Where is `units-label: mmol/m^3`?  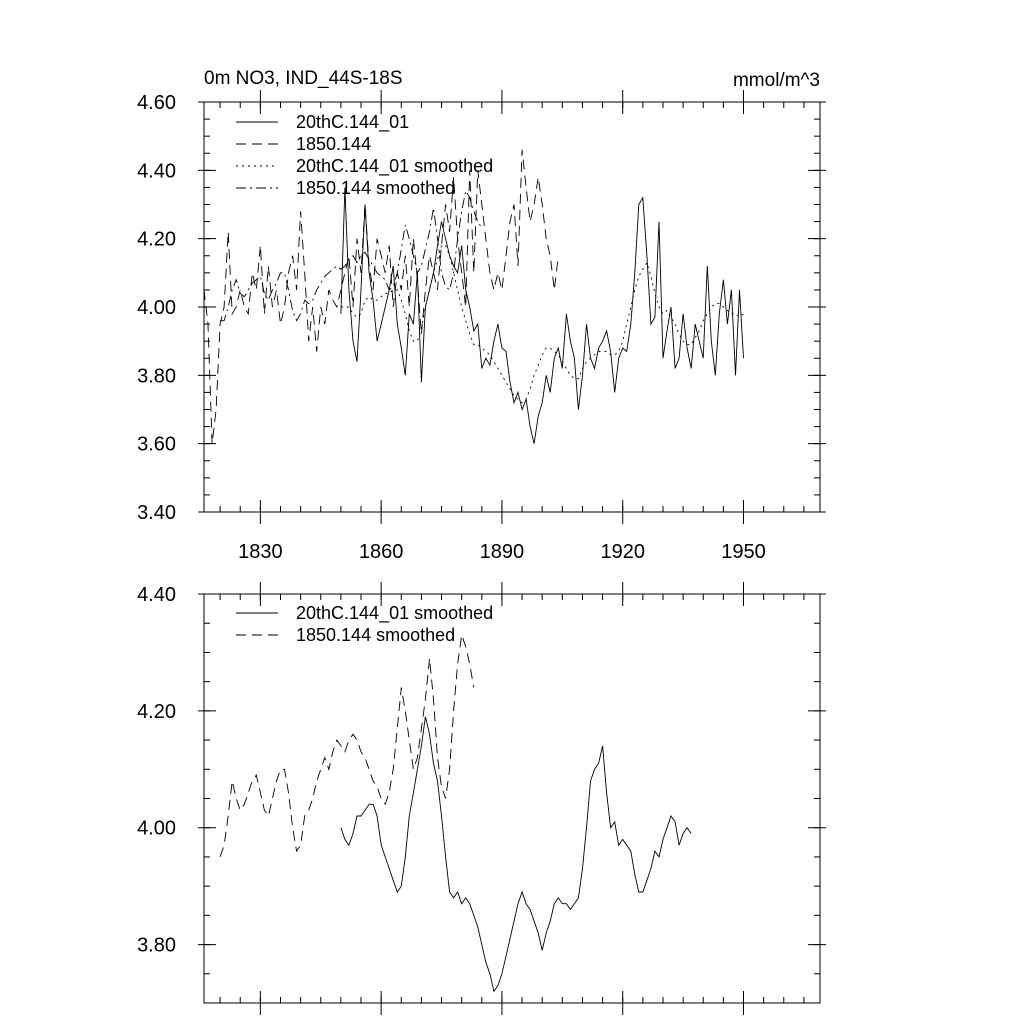
units-label: mmol/m^3 is located at coordinates (776, 80).